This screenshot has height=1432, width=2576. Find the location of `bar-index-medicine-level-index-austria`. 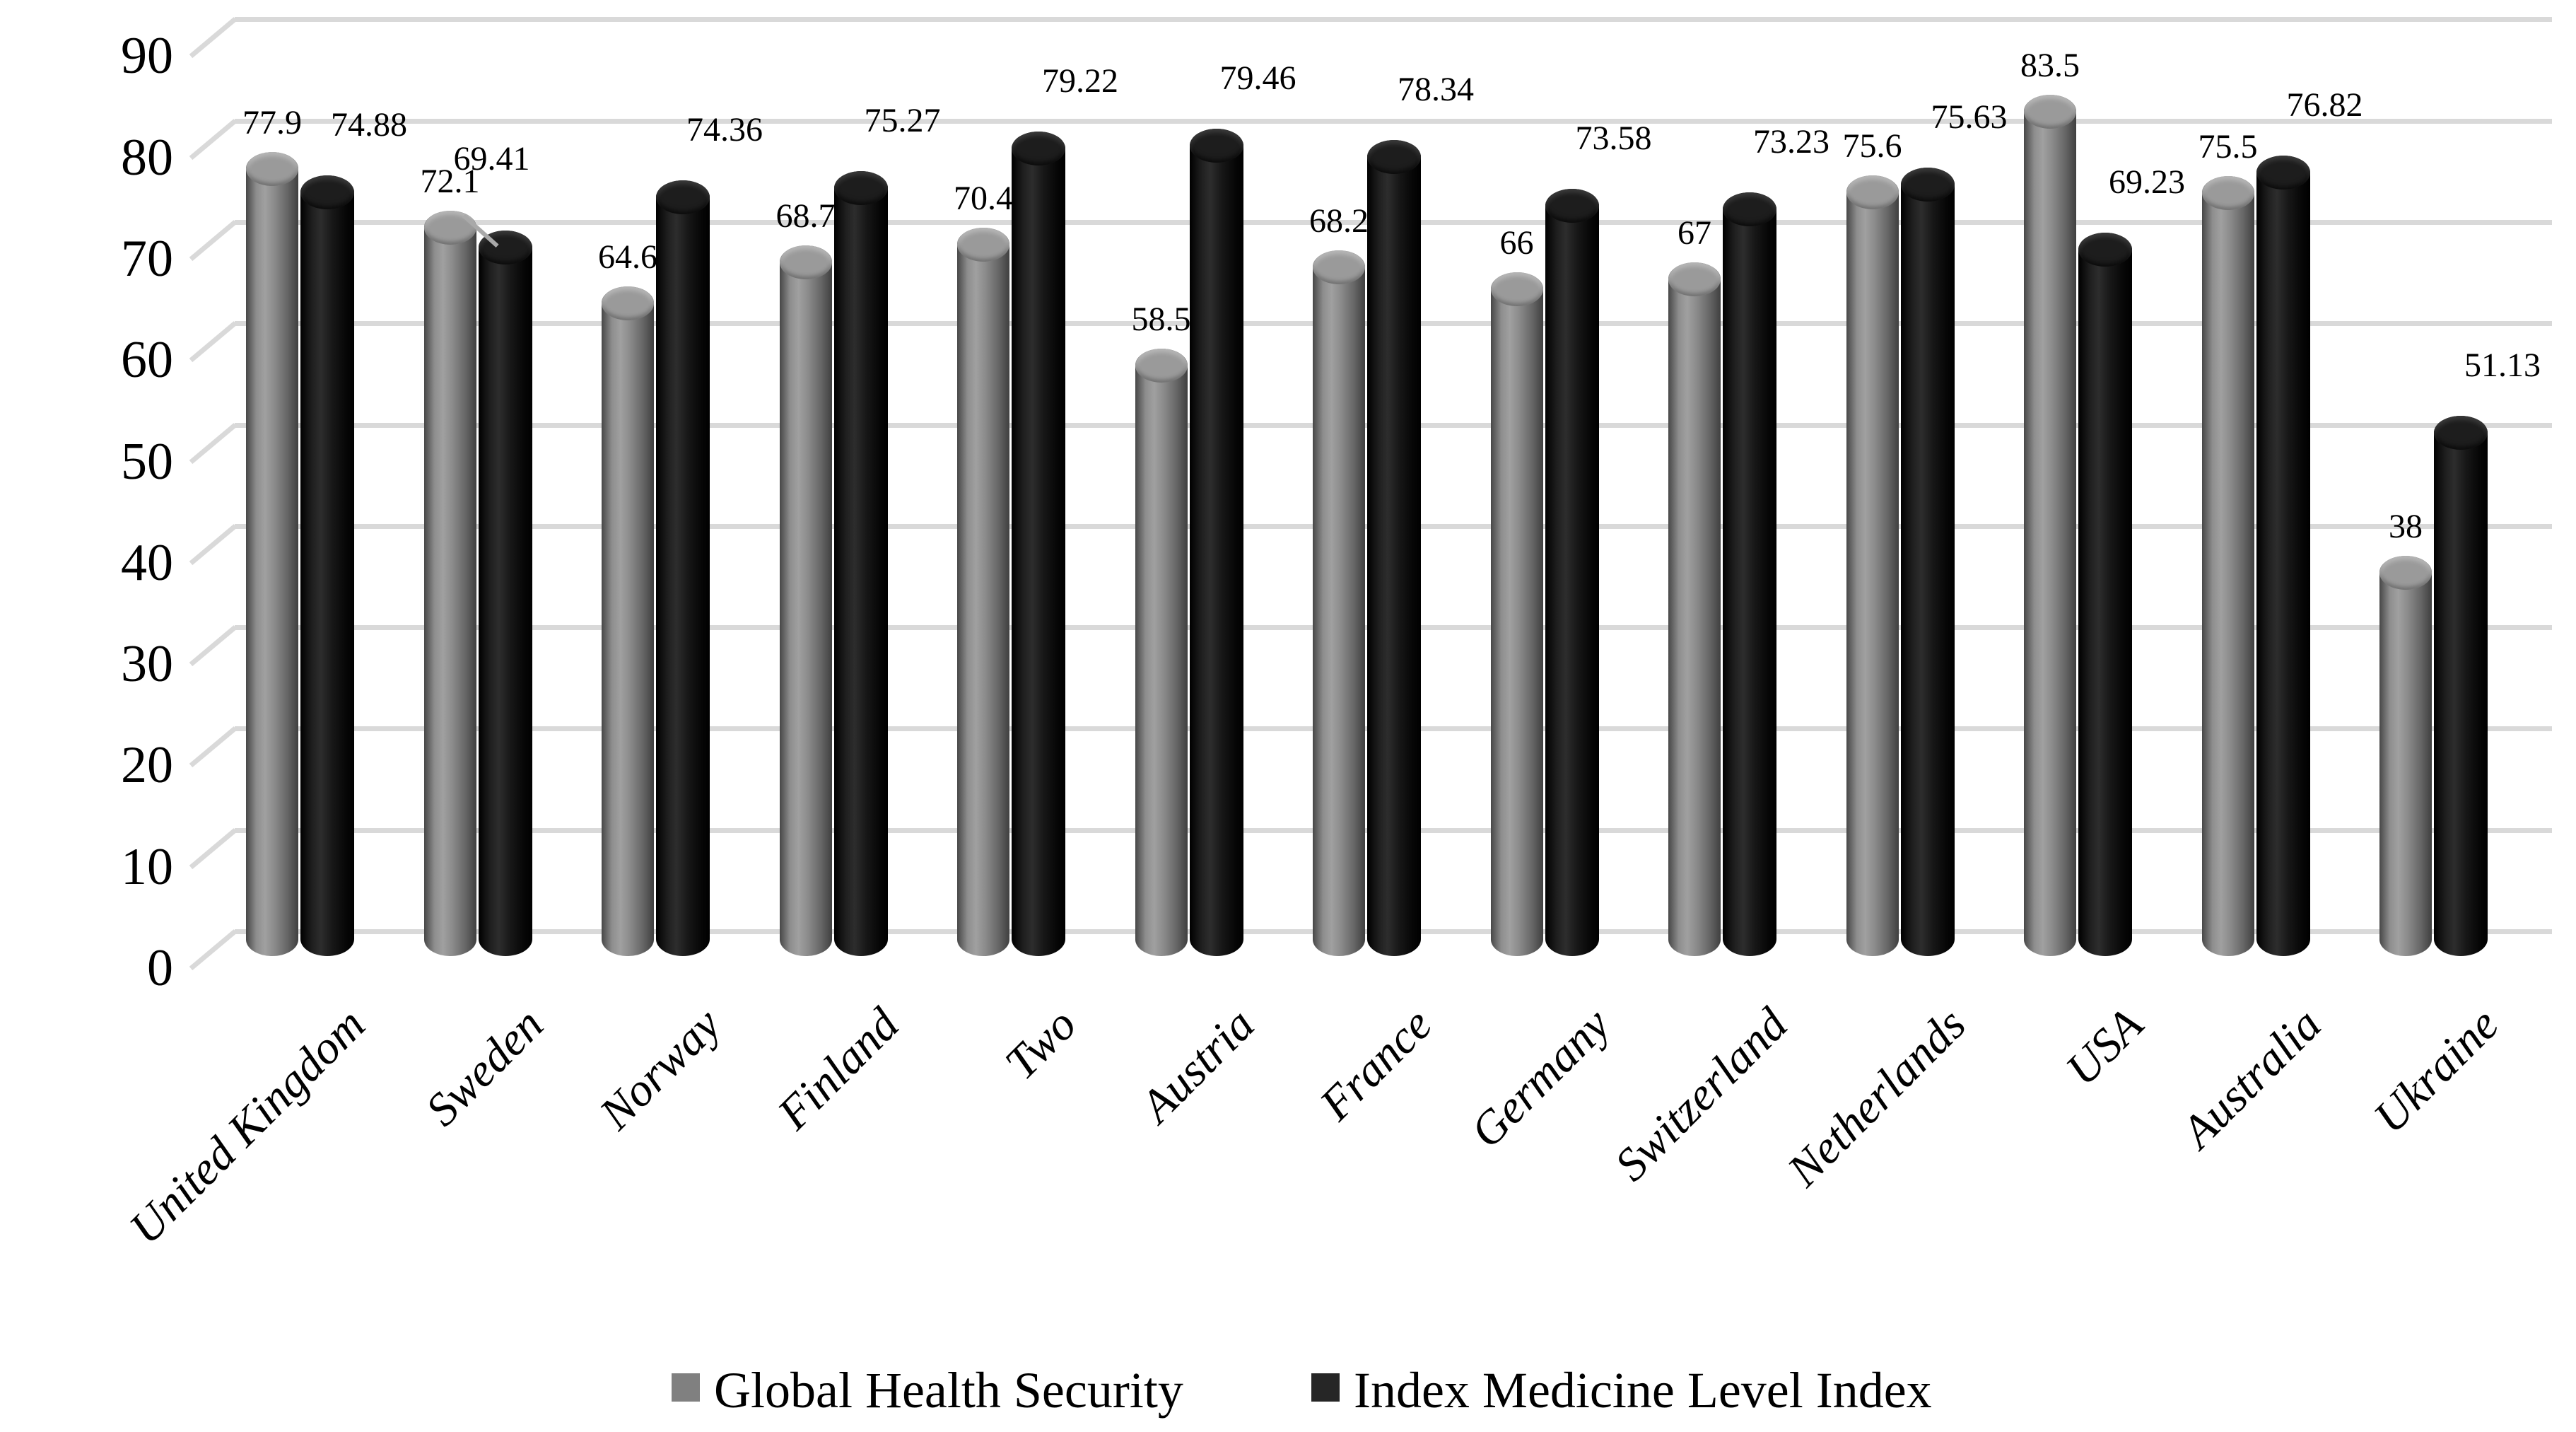

bar-index-medicine-level-index-austria is located at coordinates (1216, 542).